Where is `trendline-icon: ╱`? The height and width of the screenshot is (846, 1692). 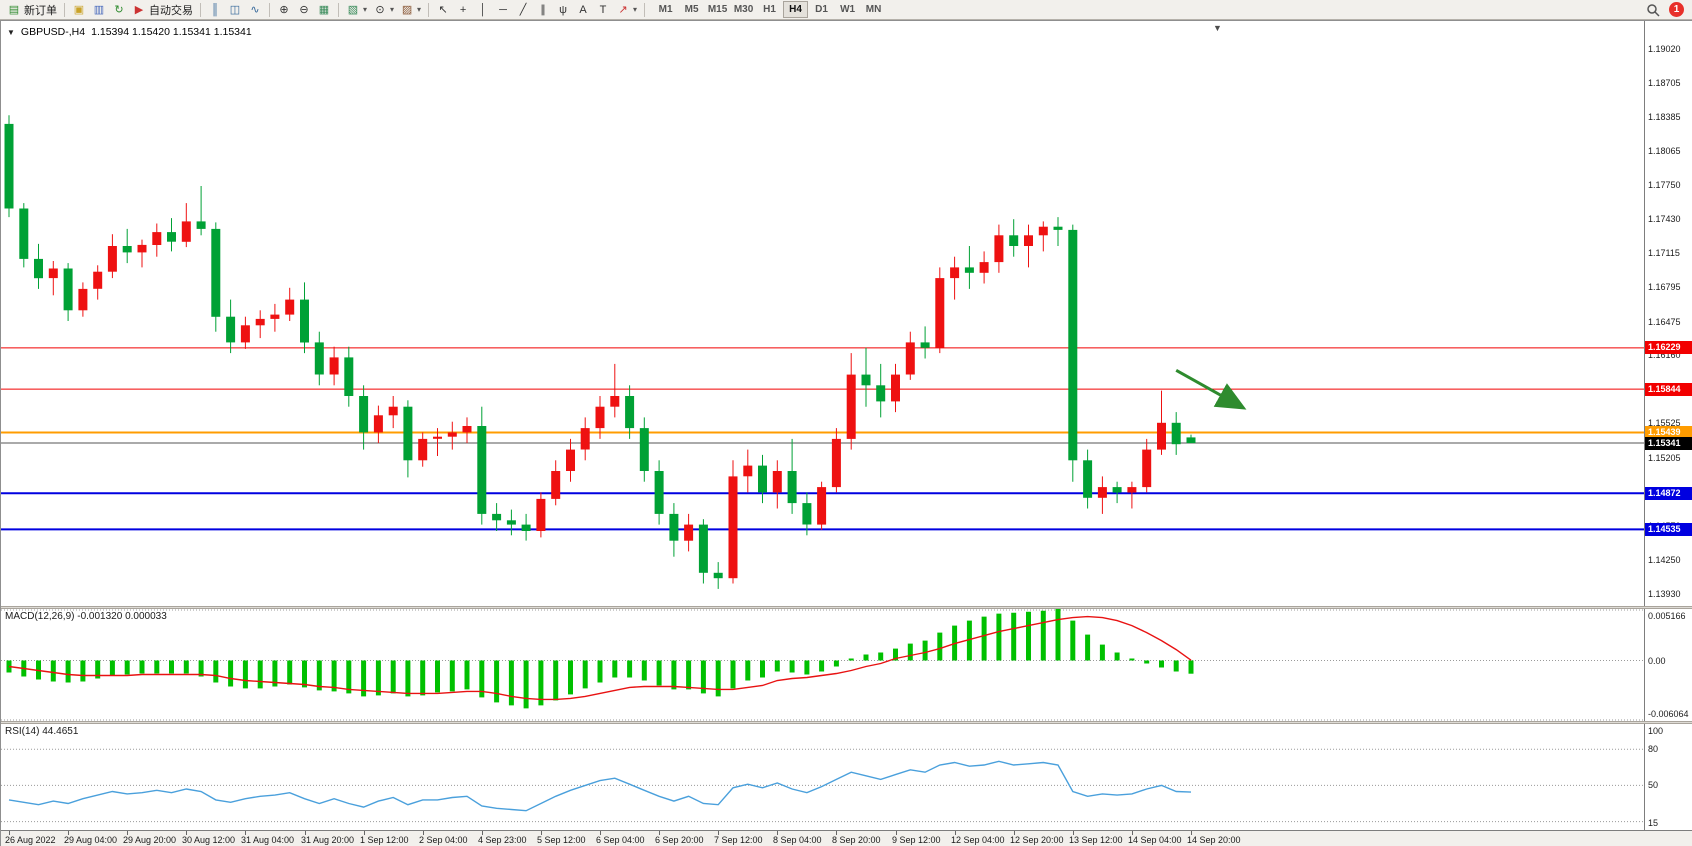 trendline-icon: ╱ is located at coordinates (523, 9).